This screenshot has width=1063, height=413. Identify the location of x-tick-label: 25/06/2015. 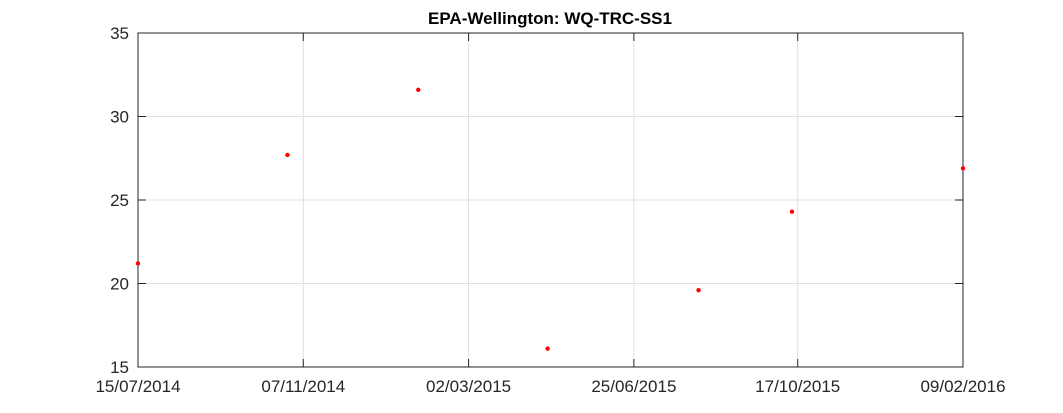
(633, 386).